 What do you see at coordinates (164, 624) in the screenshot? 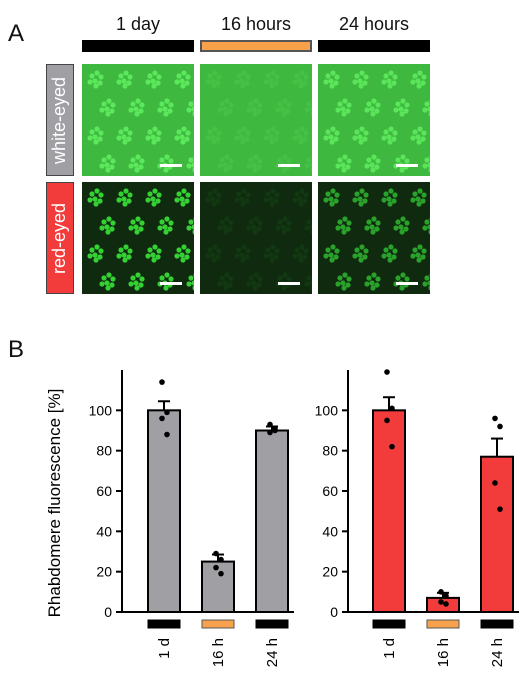
I see `condition-indicator` at bounding box center [164, 624].